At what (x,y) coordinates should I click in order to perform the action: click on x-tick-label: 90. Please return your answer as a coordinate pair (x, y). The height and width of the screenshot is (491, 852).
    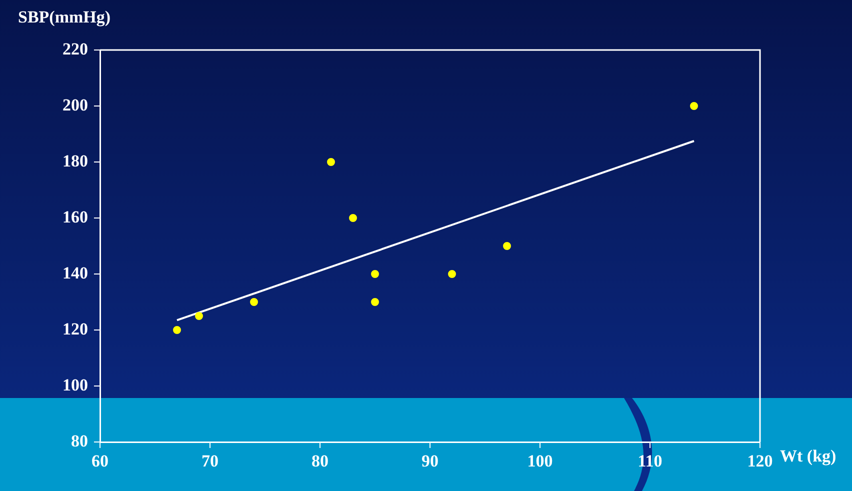
    Looking at the image, I should click on (430, 461).